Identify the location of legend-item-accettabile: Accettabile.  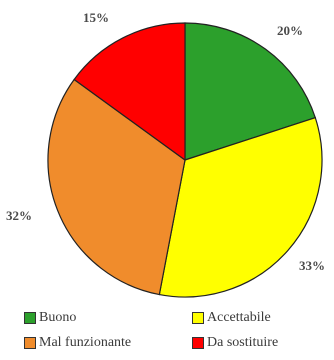
(257, 318).